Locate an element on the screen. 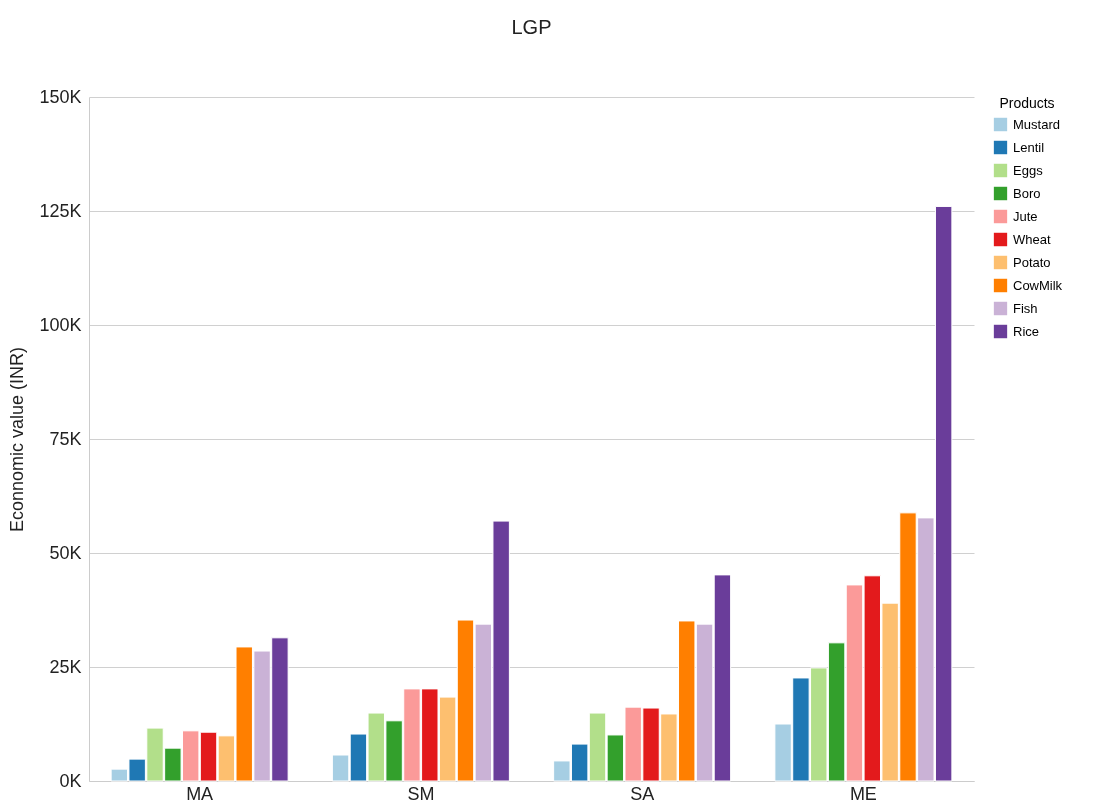  legend-label: Rice is located at coordinates (1026, 331).